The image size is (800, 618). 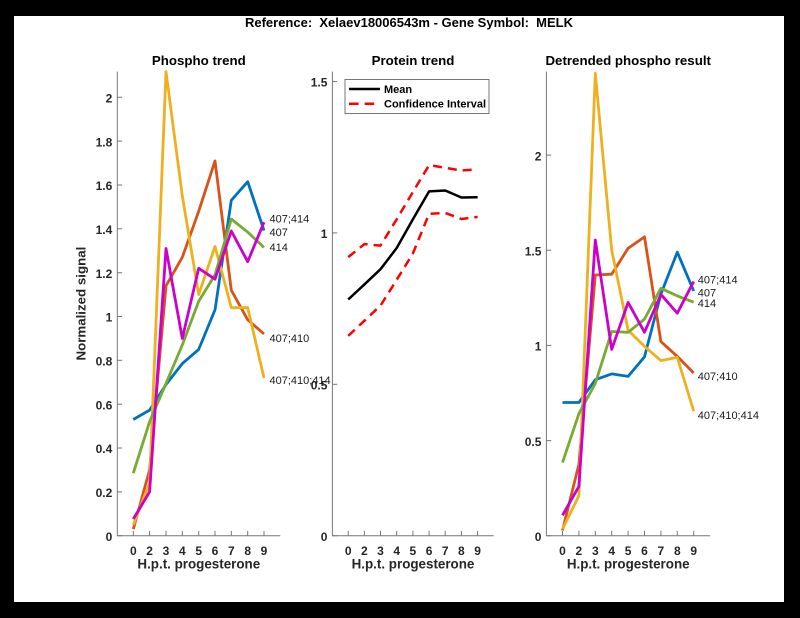 What do you see at coordinates (104, 449) in the screenshot?
I see `svg-text: 0.4` at bounding box center [104, 449].